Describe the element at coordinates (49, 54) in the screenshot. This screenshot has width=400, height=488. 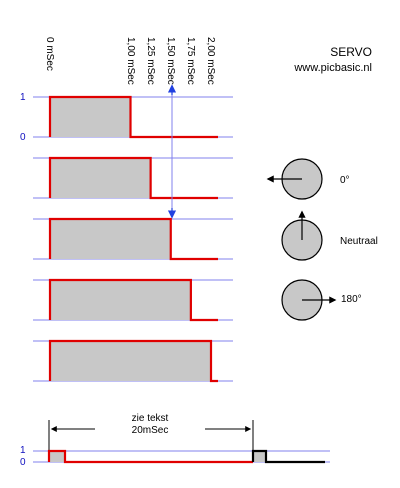
I see `time-label: 0 mSec` at that location.